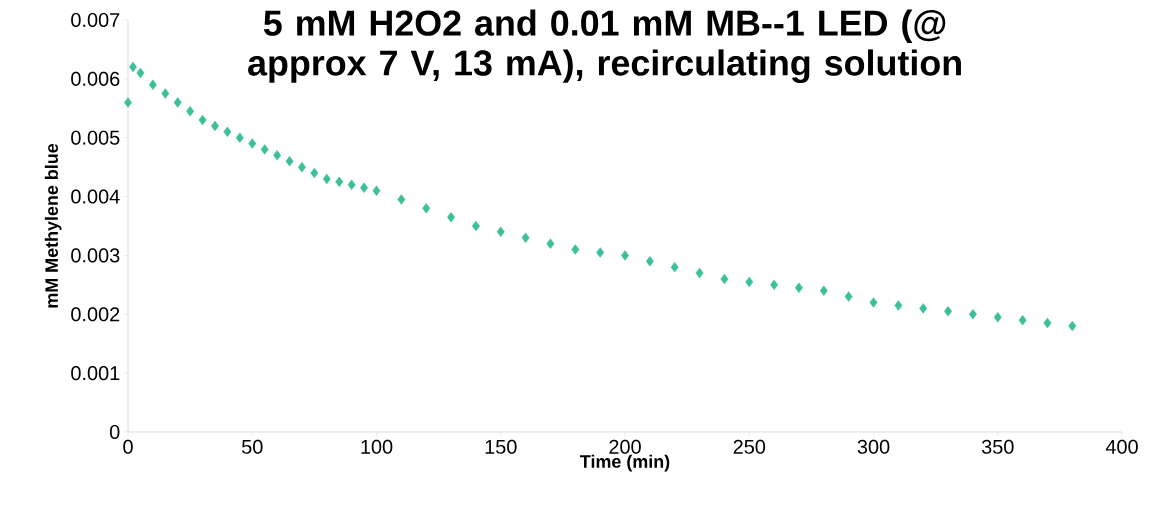 Image resolution: width=1150 pixels, height=512 pixels. I want to click on x-tick-label: 400, so click(1121, 446).